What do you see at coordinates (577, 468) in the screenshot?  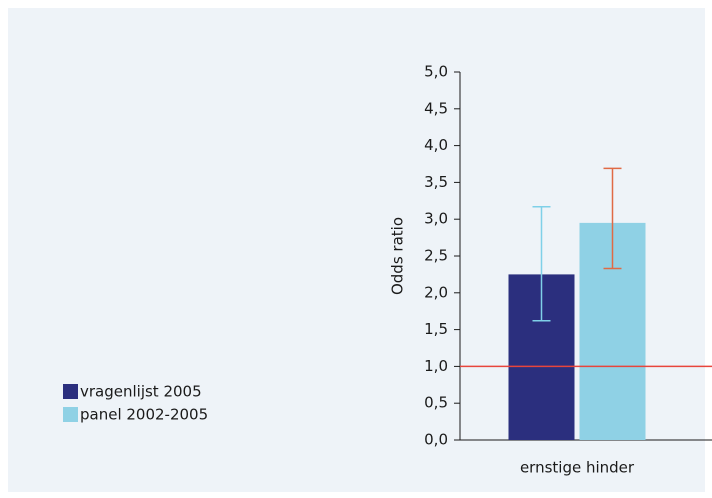 I see `x-tick-label: ernstige hinder` at bounding box center [577, 468].